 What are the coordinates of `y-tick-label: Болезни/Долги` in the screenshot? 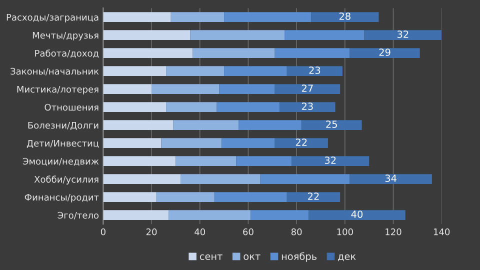 It's located at (63, 126).